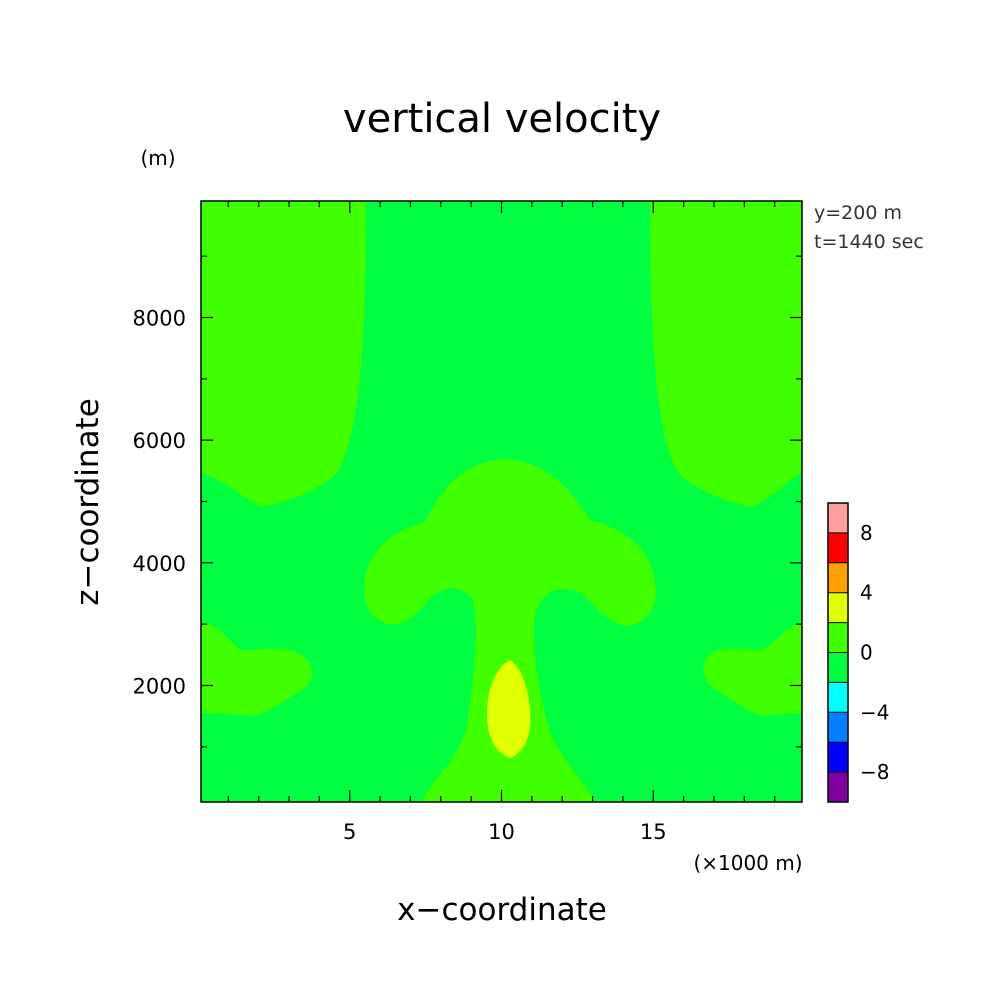  I want to click on y-tick-label: 6000, so click(159, 441).